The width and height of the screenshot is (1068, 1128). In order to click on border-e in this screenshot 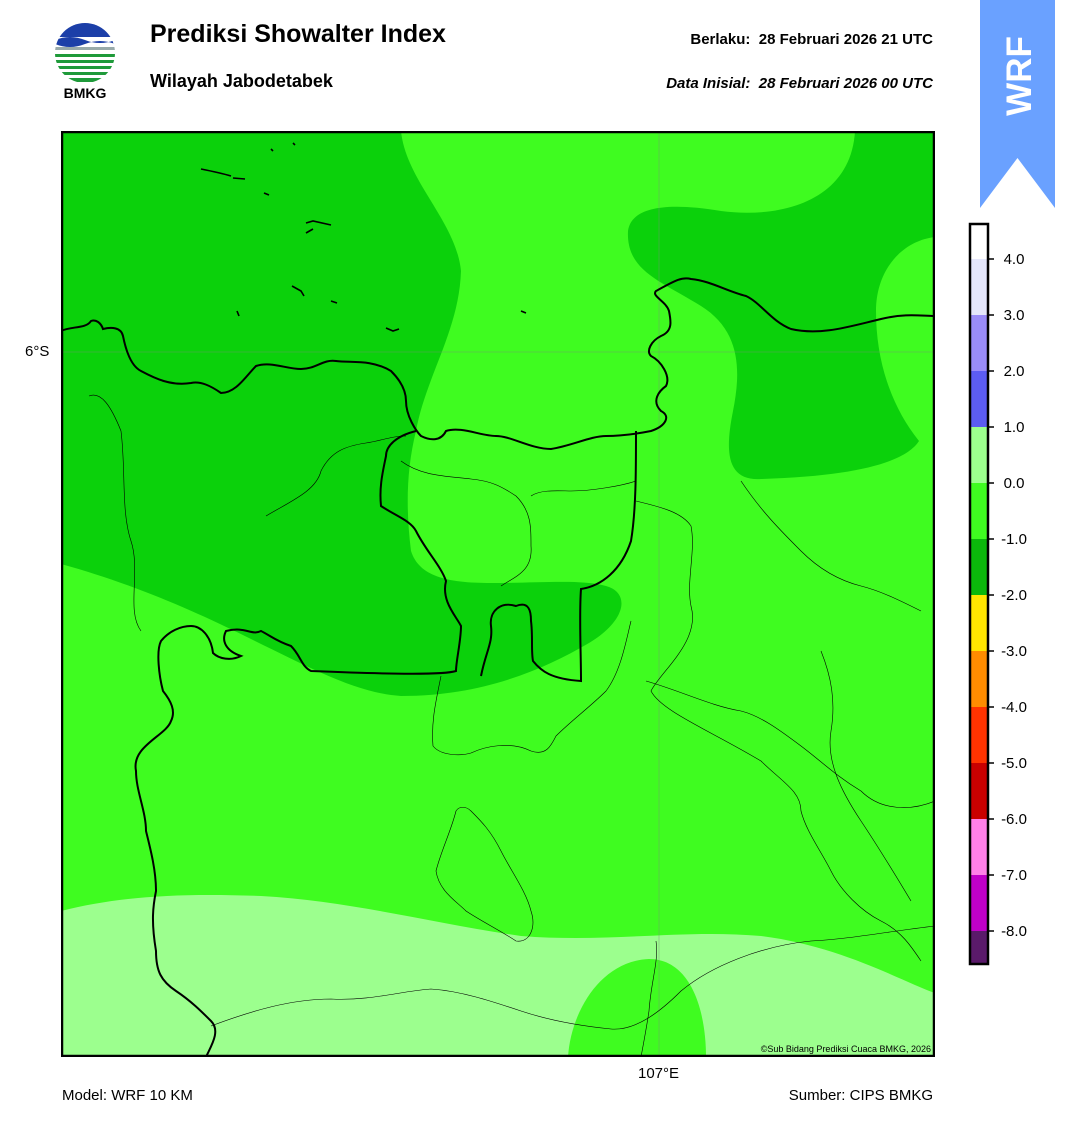, I will do `click(778, 731)`.